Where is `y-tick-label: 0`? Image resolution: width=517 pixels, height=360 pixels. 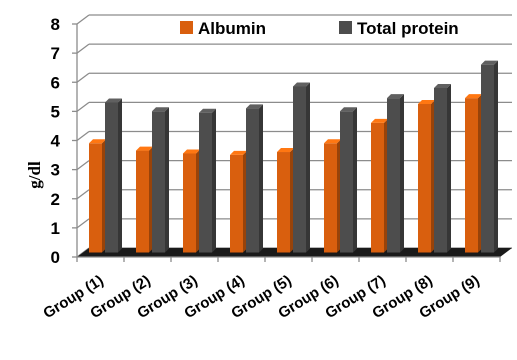
y-tick-label: 0 is located at coordinates (55, 257).